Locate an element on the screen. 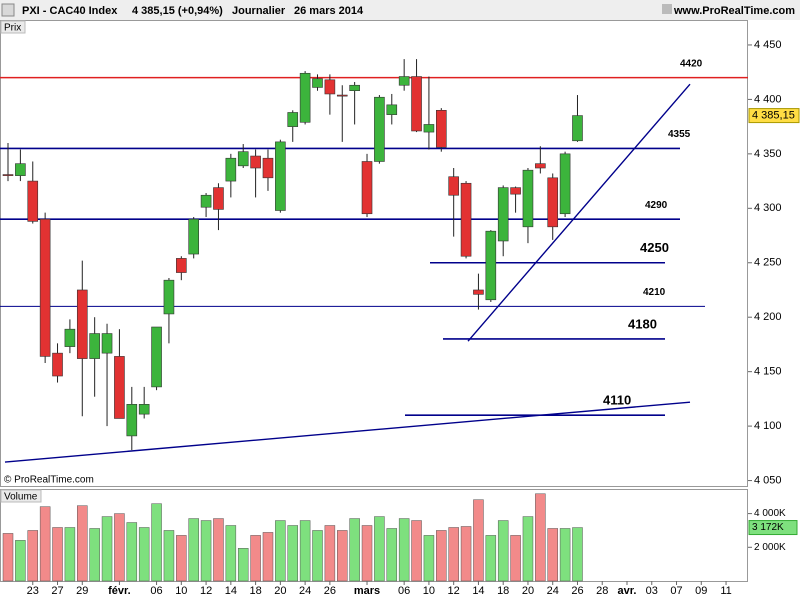 This screenshot has width=800, height=605. header-bar is located at coordinates (400, 10).